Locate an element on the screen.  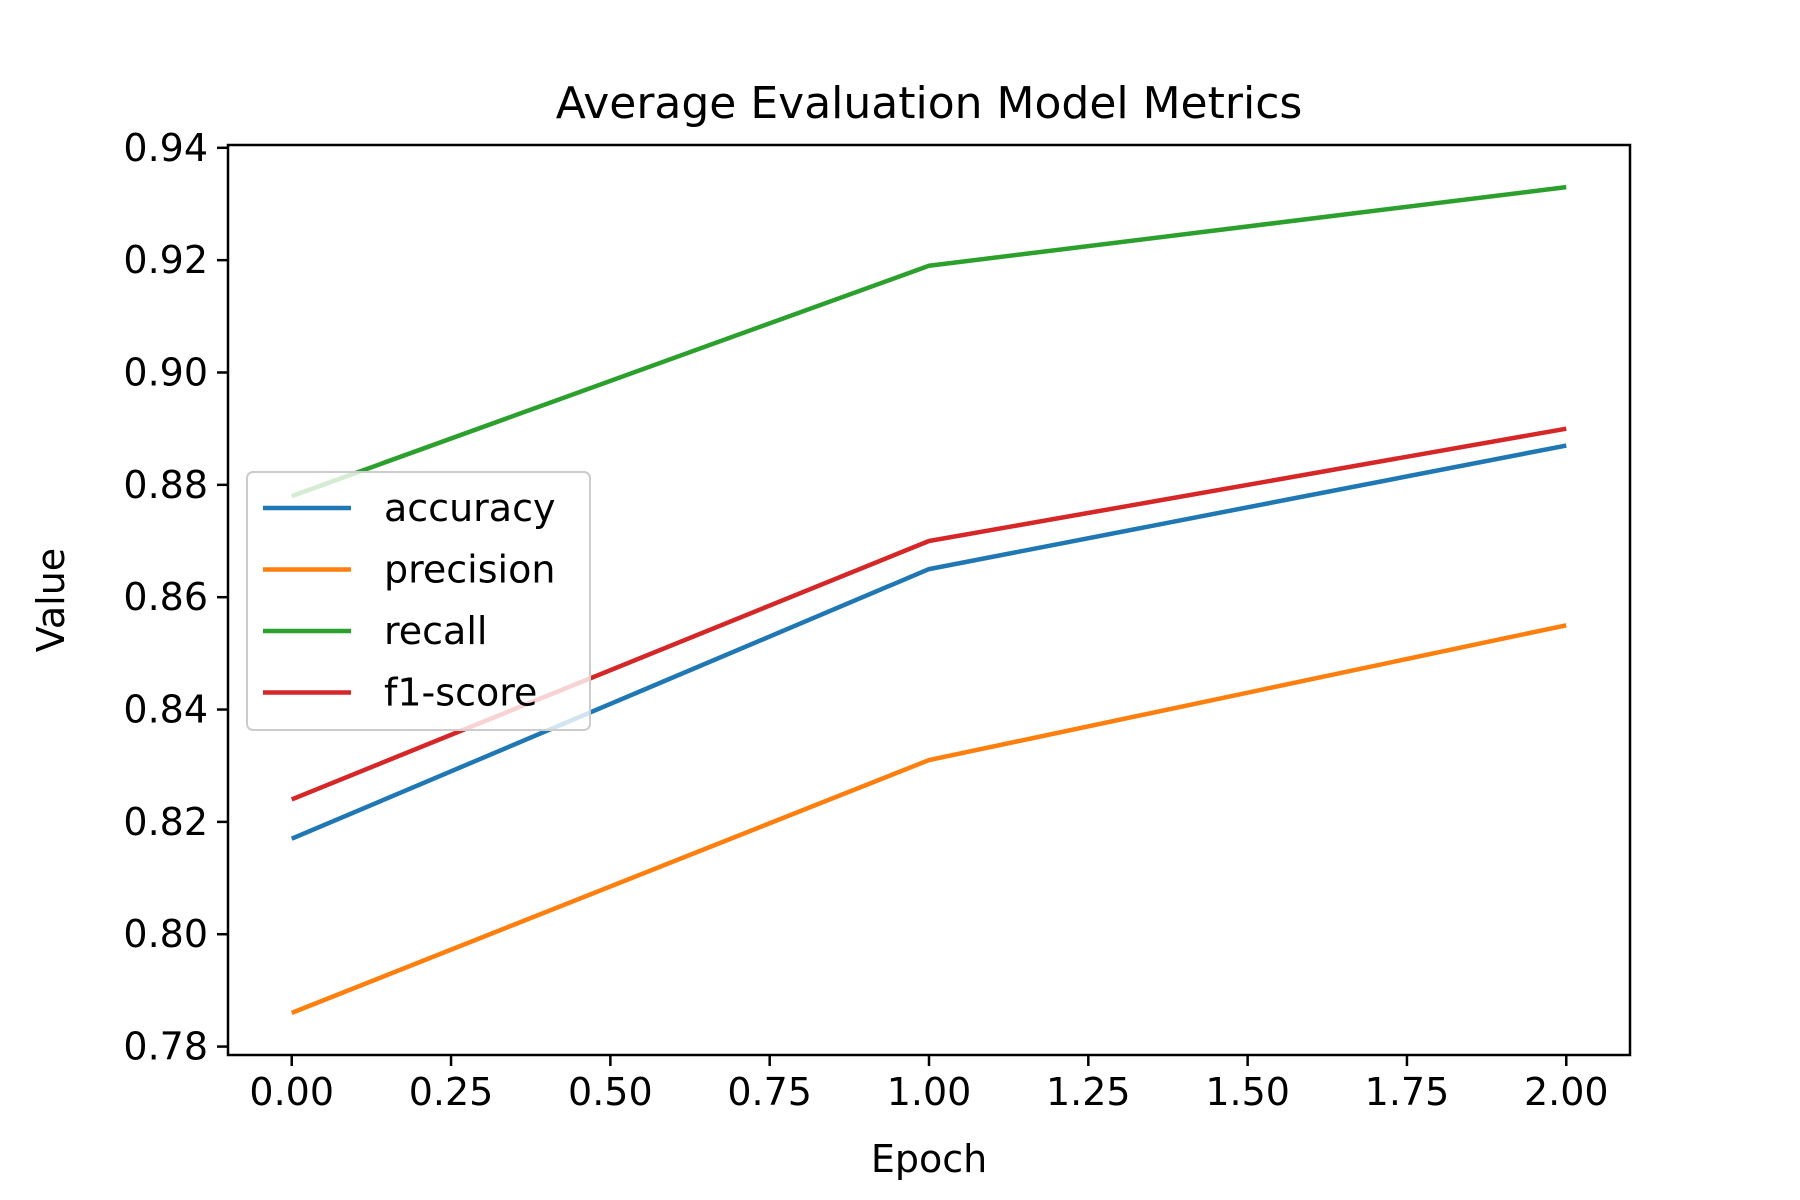
legend-label-accuracy: accuracy is located at coordinates (469, 508).